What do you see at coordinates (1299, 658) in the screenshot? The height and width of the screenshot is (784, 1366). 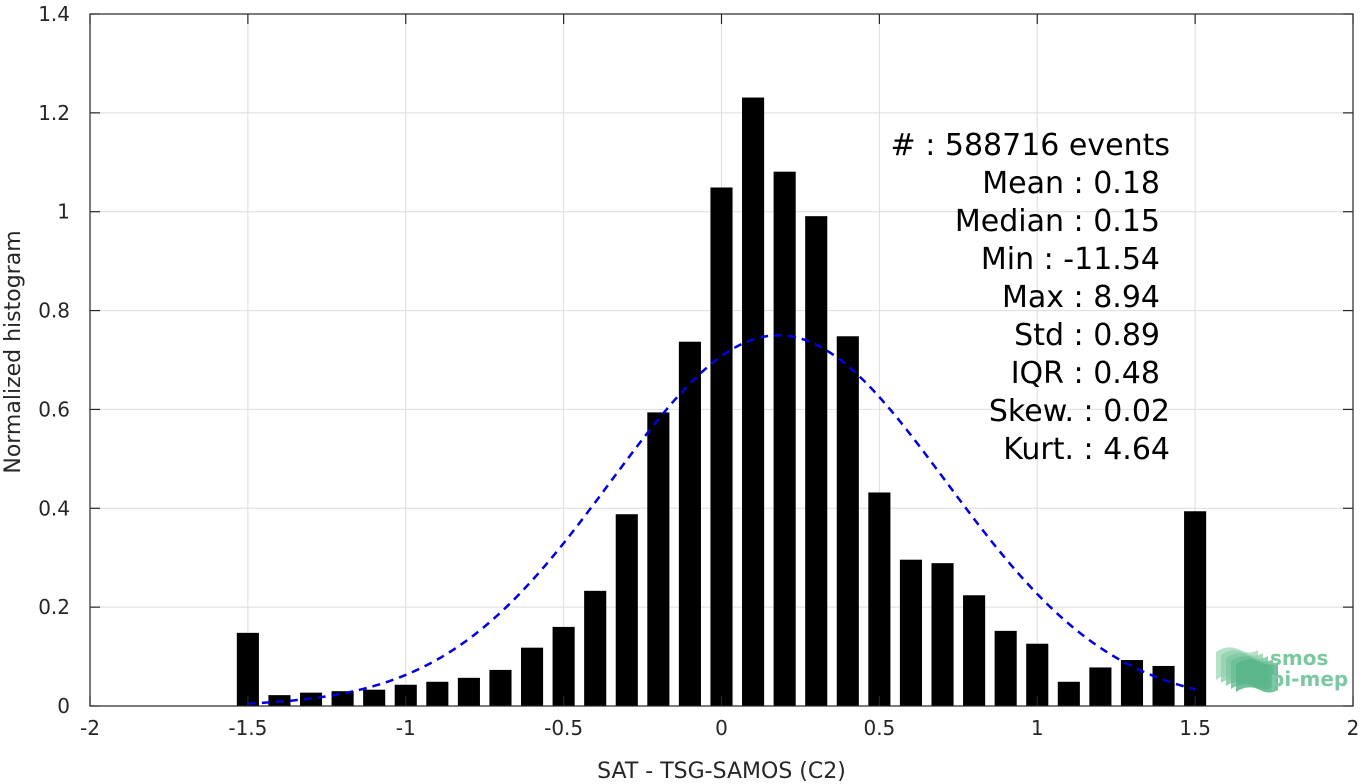 I see `logo-text-smos: smos` at bounding box center [1299, 658].